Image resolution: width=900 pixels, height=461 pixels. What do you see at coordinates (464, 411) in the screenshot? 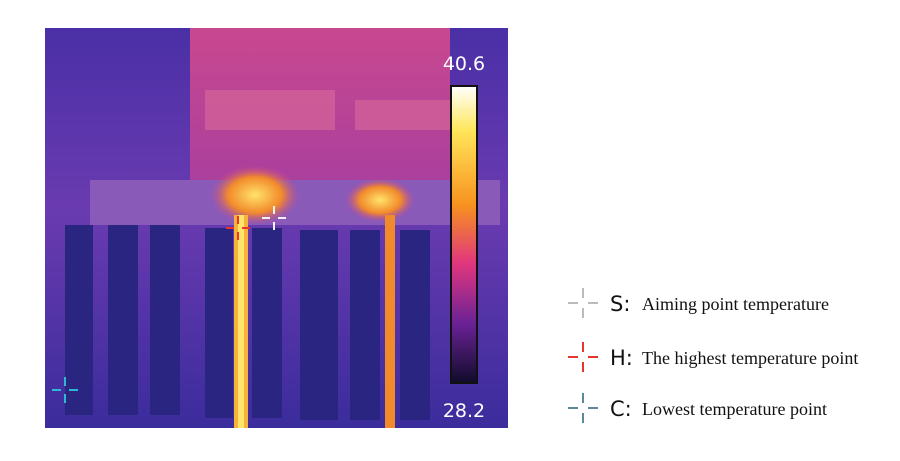
I see `scale-min: 28.2` at bounding box center [464, 411].